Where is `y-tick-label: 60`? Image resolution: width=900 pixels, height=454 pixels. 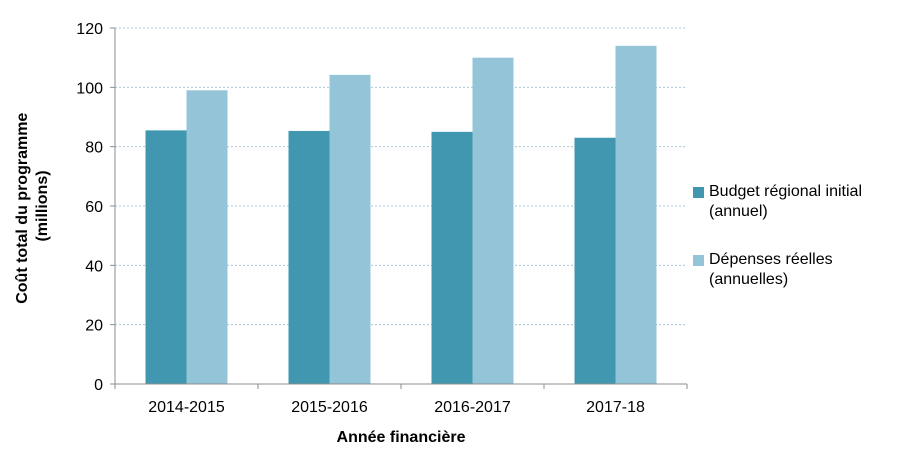
y-tick-label: 60 is located at coordinates (94, 207).